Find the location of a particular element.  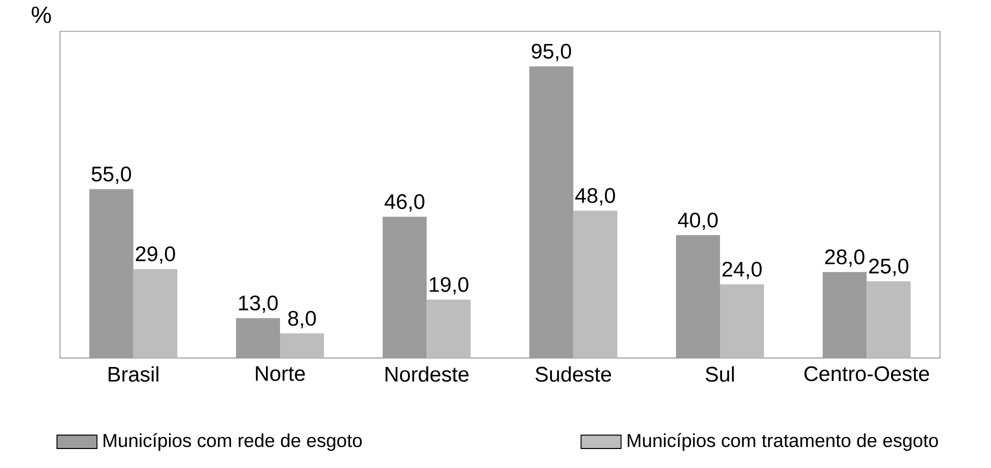

x-tick-label: Norte is located at coordinates (280, 373).